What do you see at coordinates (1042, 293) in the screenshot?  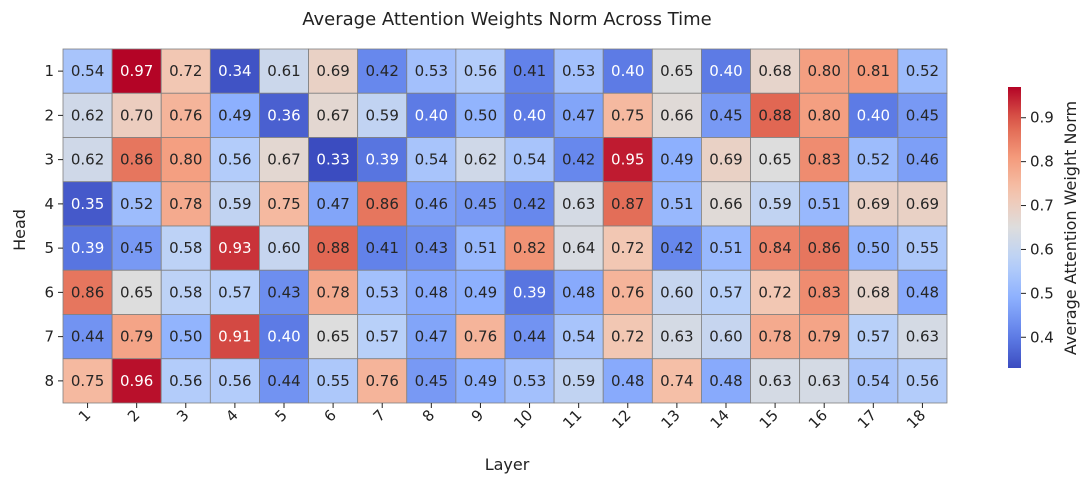 I see `colorbar-tick-label: 0.5` at bounding box center [1042, 293].